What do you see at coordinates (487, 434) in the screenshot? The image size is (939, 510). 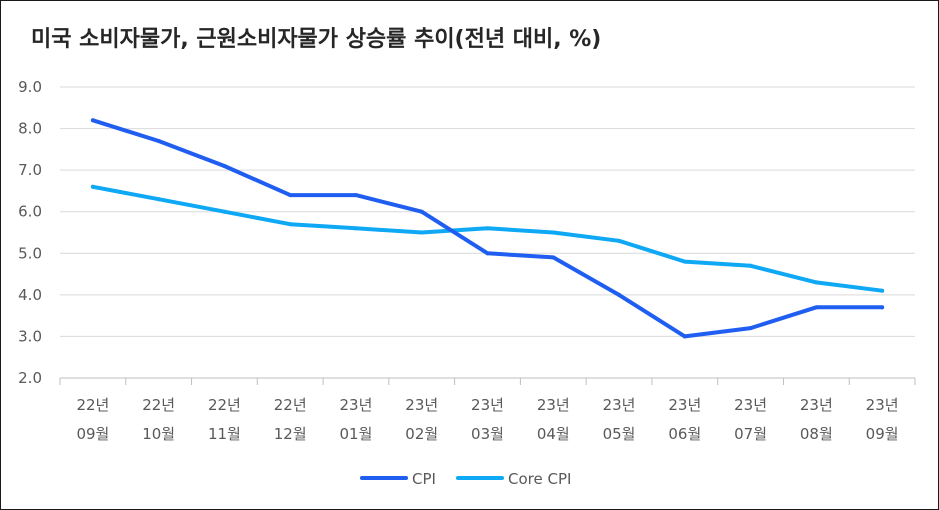 I see `x-tick-label-month: 03월` at bounding box center [487, 434].